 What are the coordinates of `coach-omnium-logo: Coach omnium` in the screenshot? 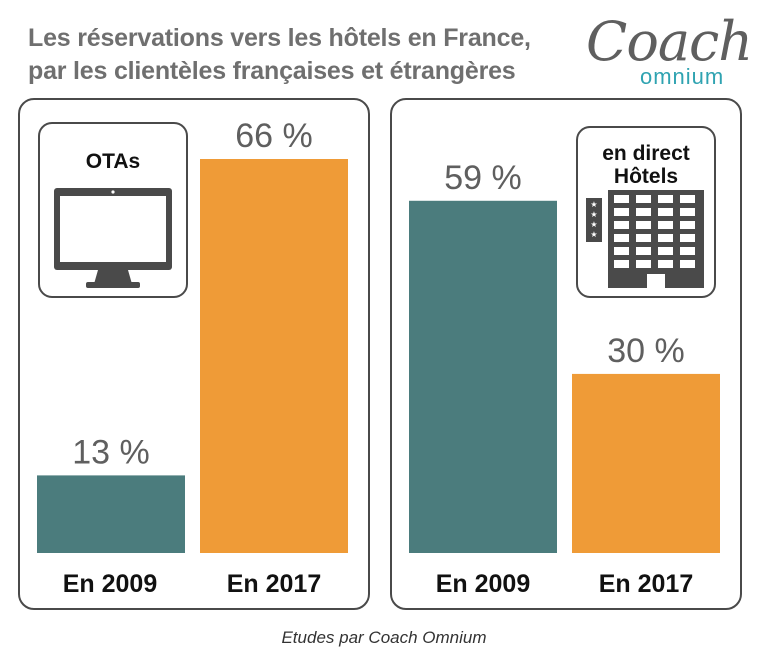 It's located at (667, 51).